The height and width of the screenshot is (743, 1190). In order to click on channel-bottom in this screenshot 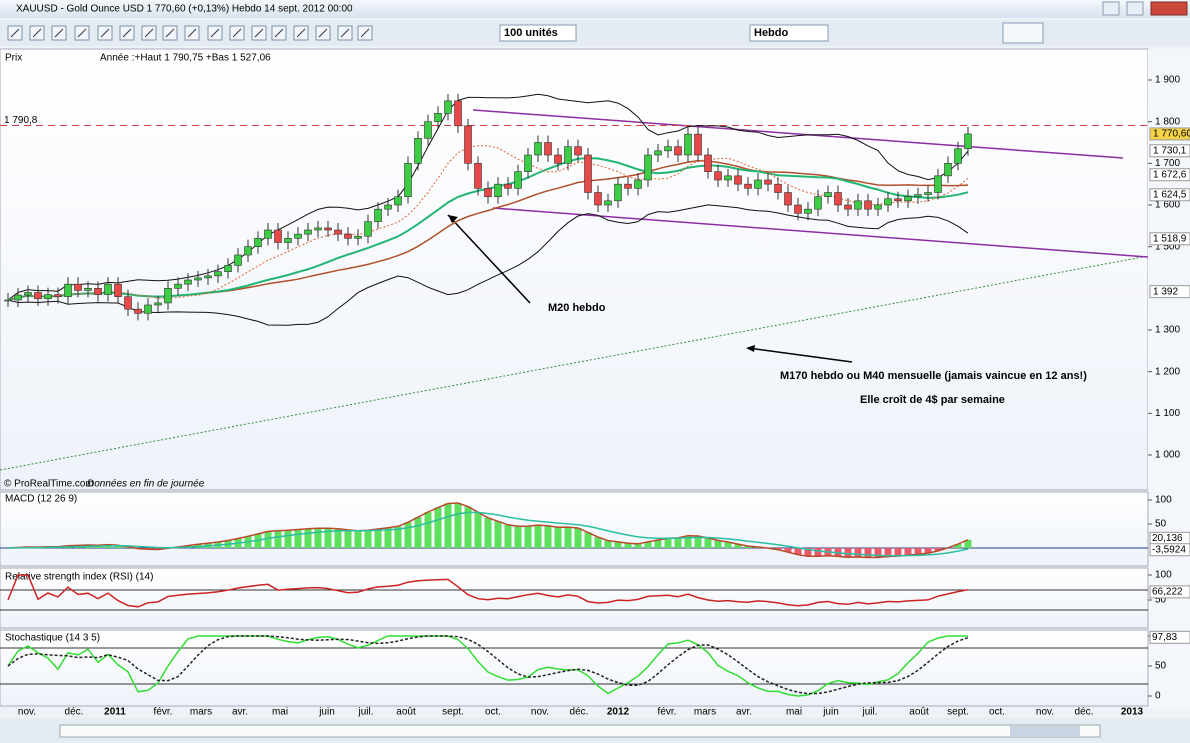, I will do `click(820, 232)`.